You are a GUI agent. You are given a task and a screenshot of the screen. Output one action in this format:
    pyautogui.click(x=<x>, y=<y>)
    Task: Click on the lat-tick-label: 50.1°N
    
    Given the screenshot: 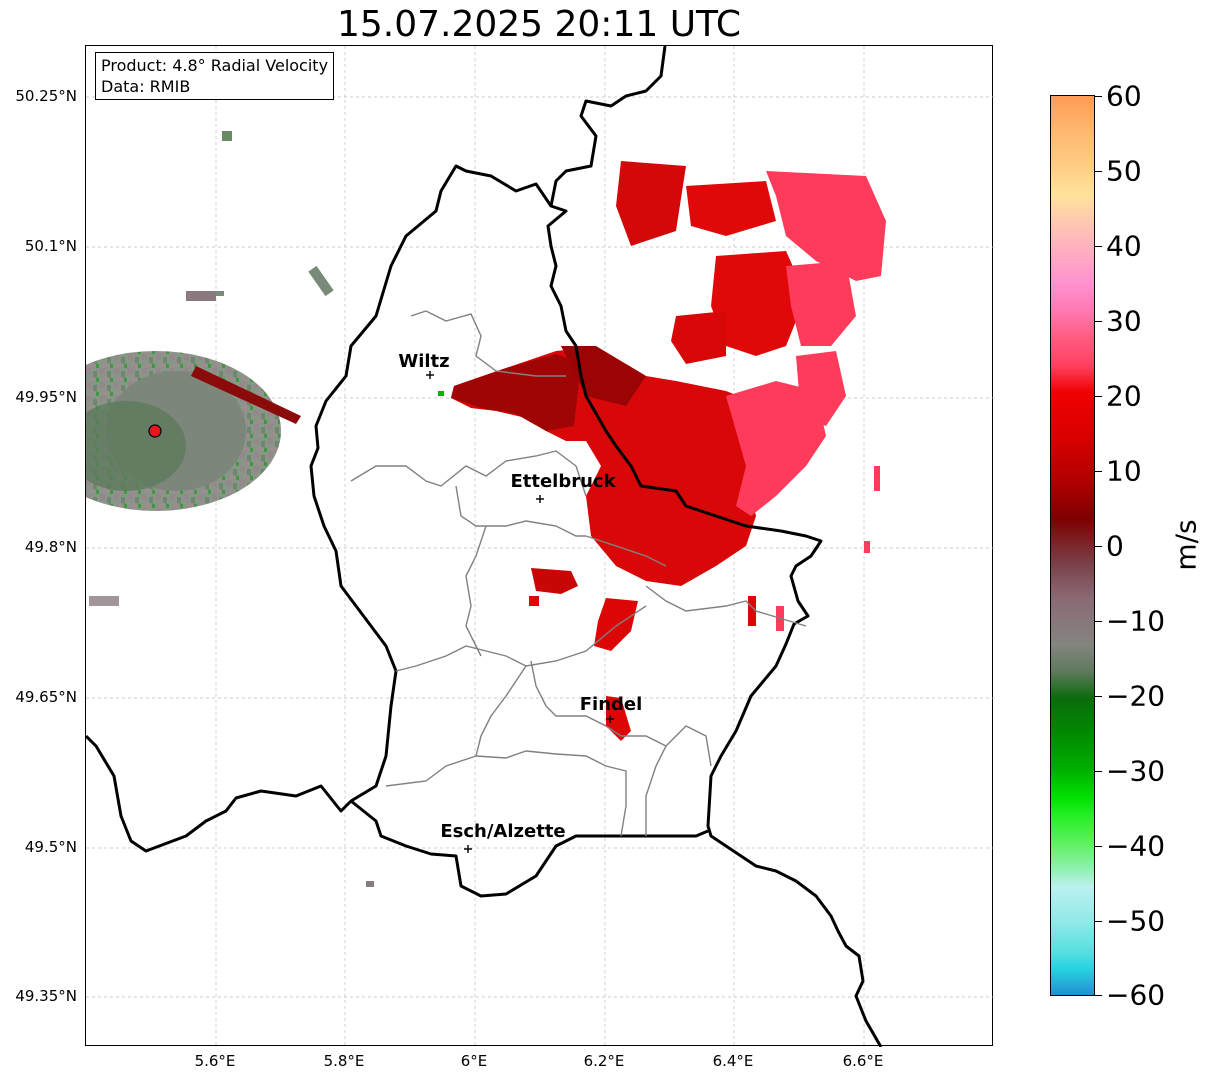 What is the action you would take?
    pyautogui.click(x=50, y=246)
    